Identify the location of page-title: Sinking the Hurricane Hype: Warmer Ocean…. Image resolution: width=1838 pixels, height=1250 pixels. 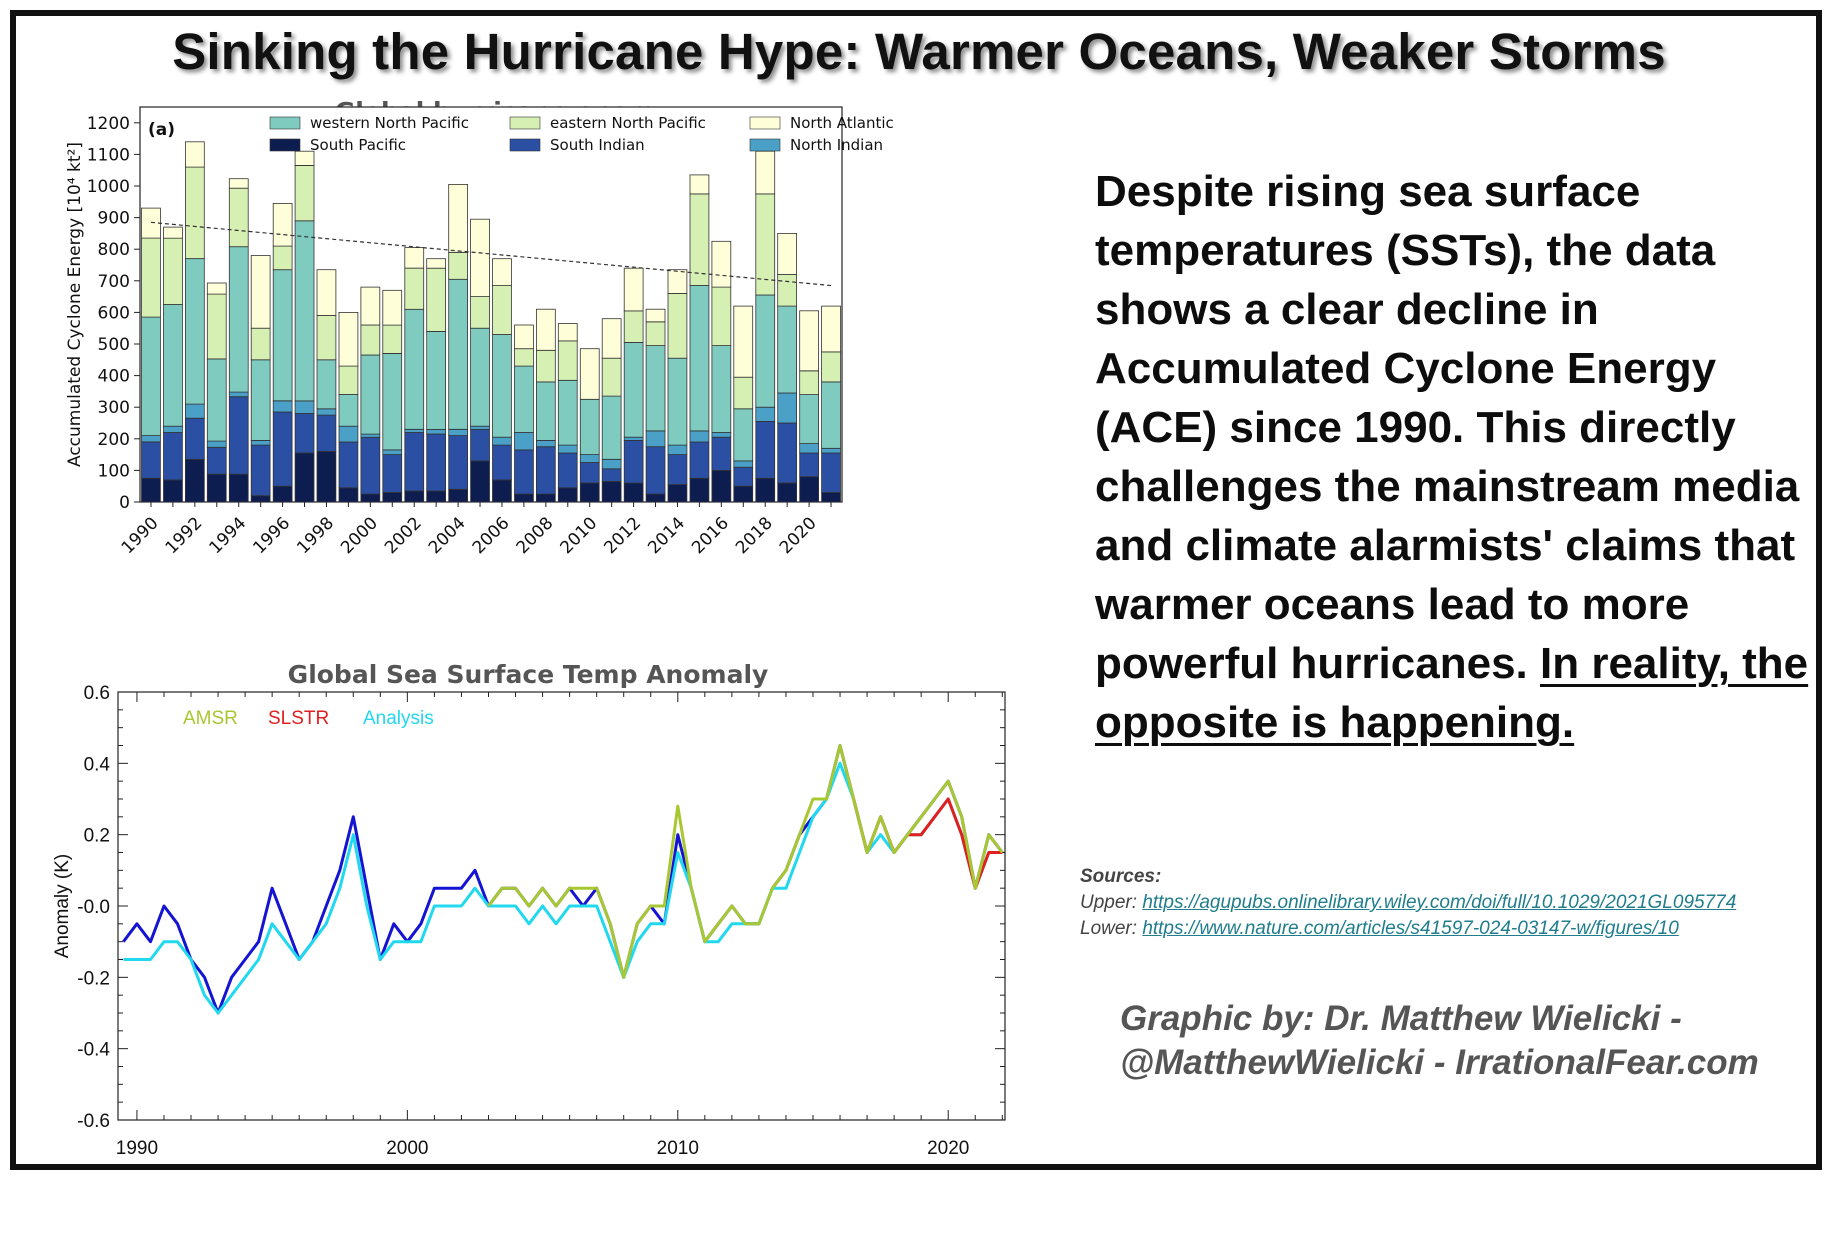
(919, 51).